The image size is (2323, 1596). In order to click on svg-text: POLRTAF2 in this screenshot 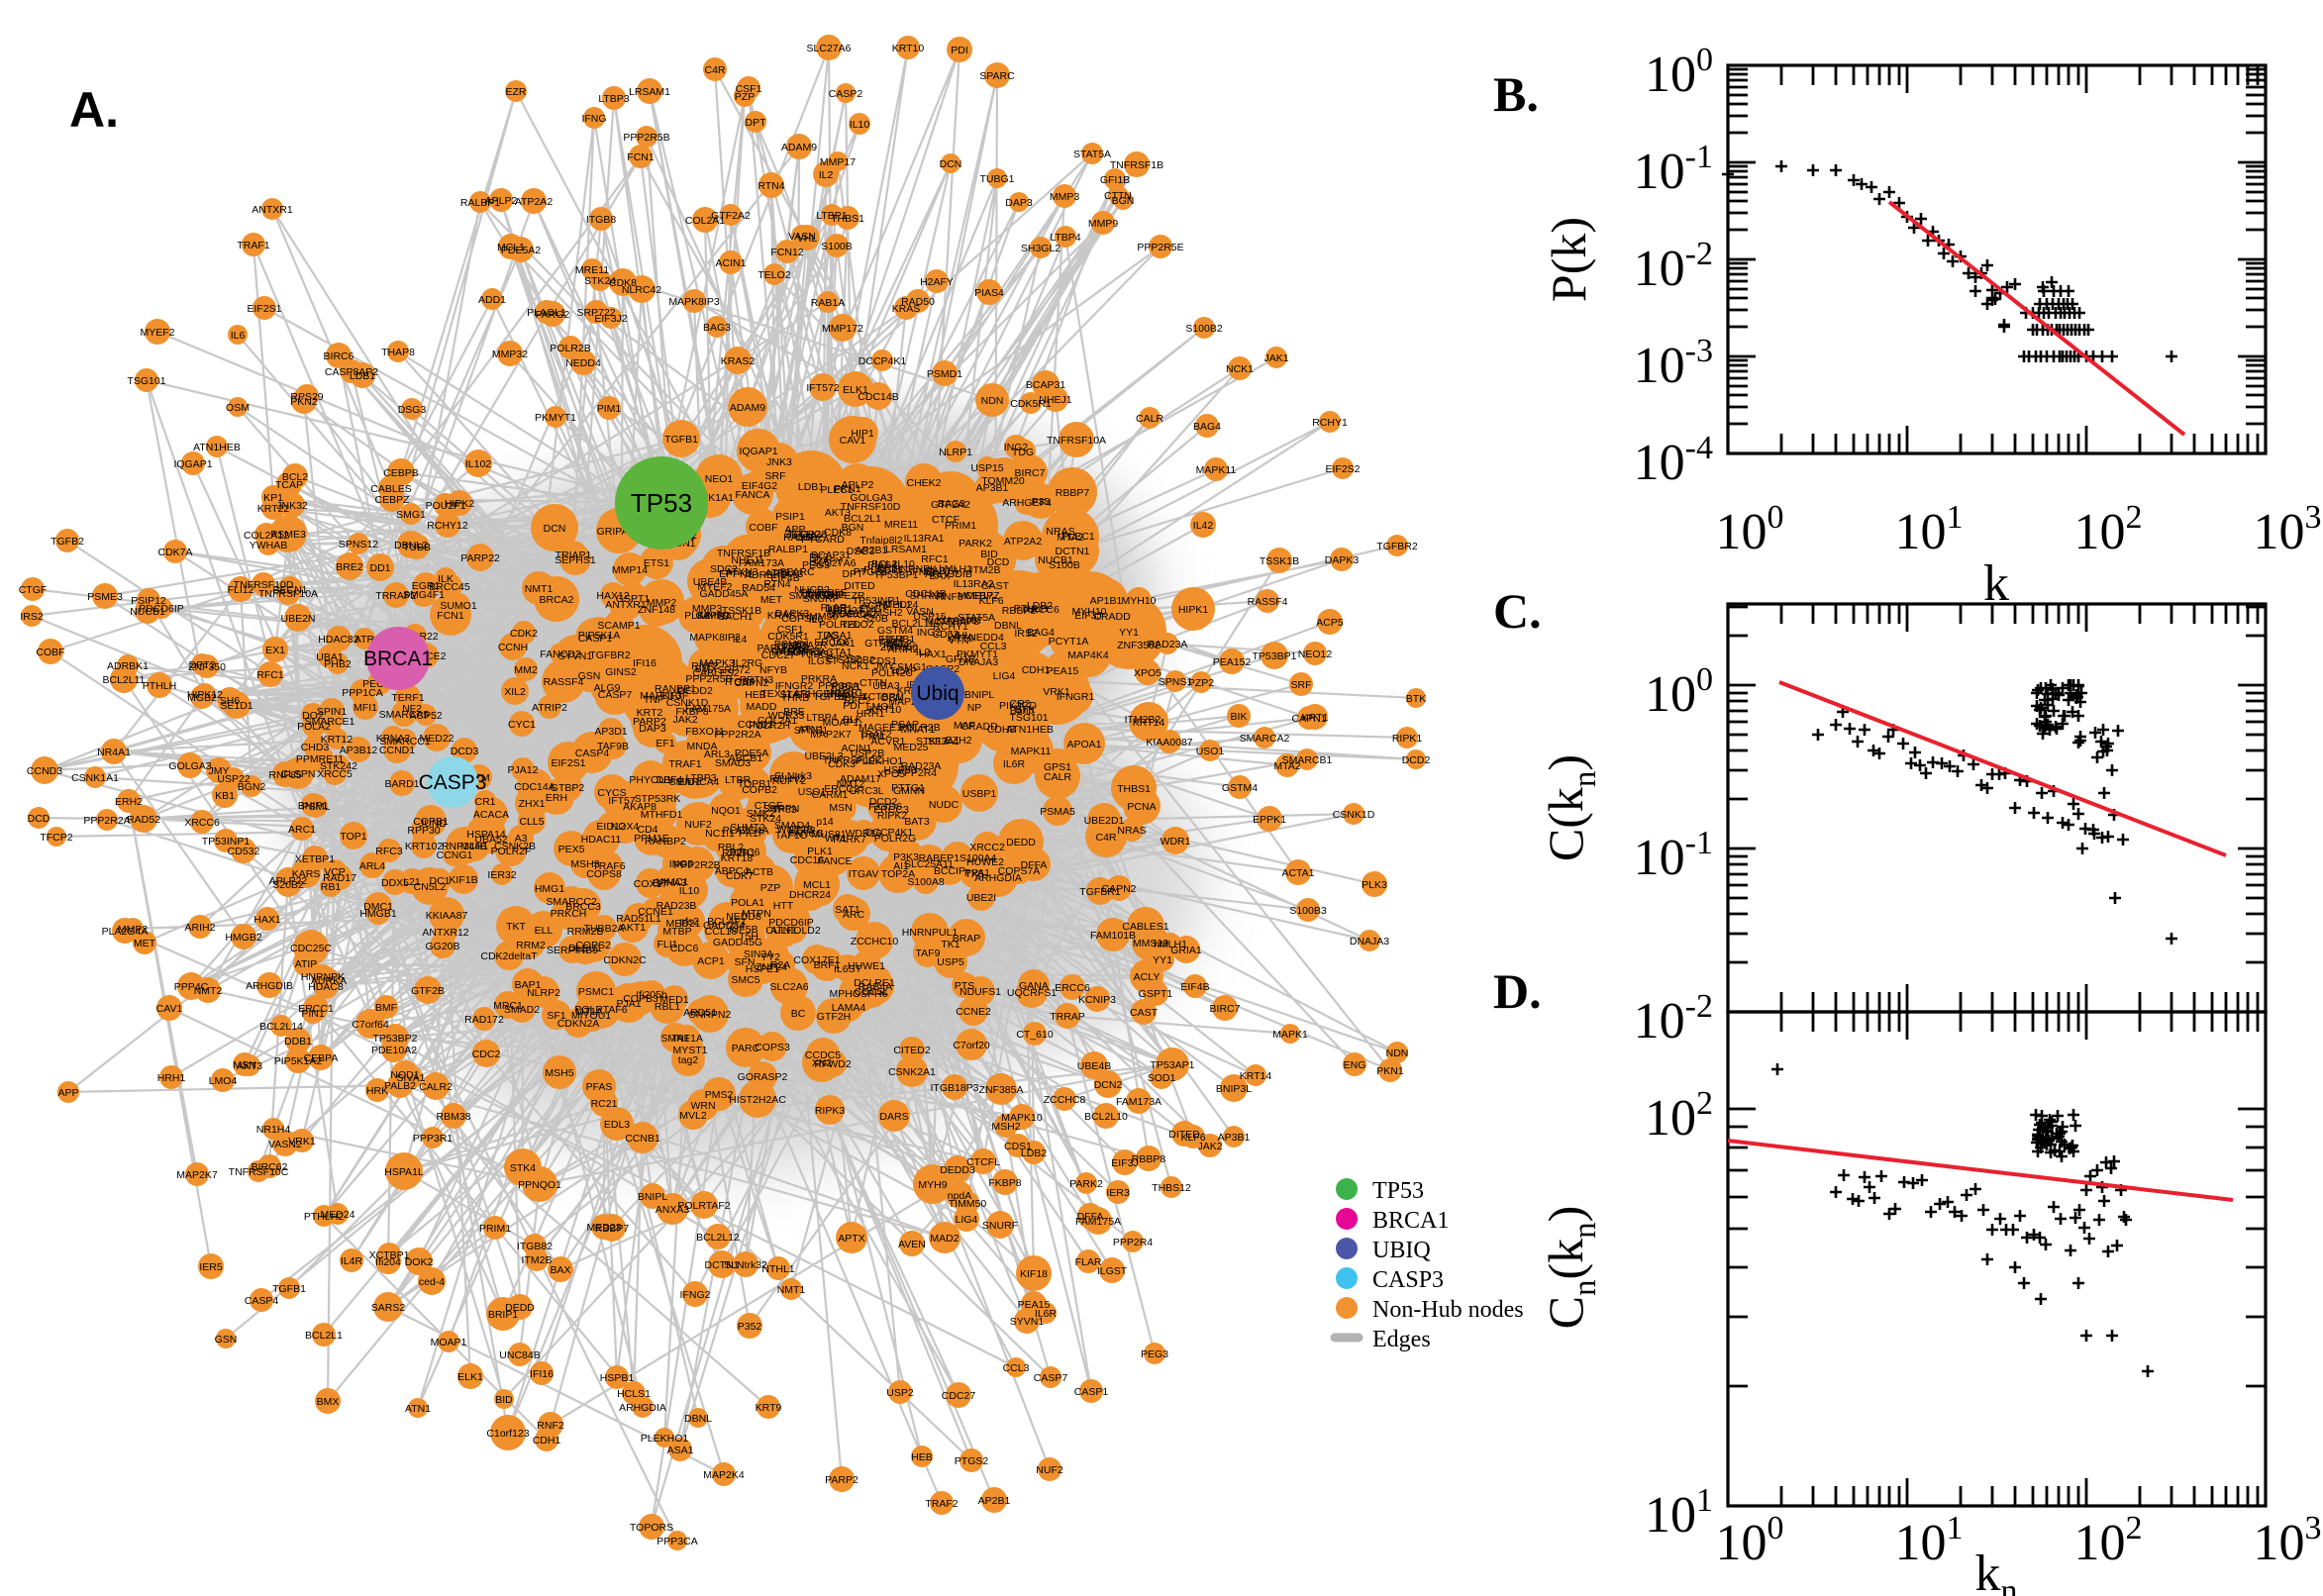, I will do `click(703, 1206)`.